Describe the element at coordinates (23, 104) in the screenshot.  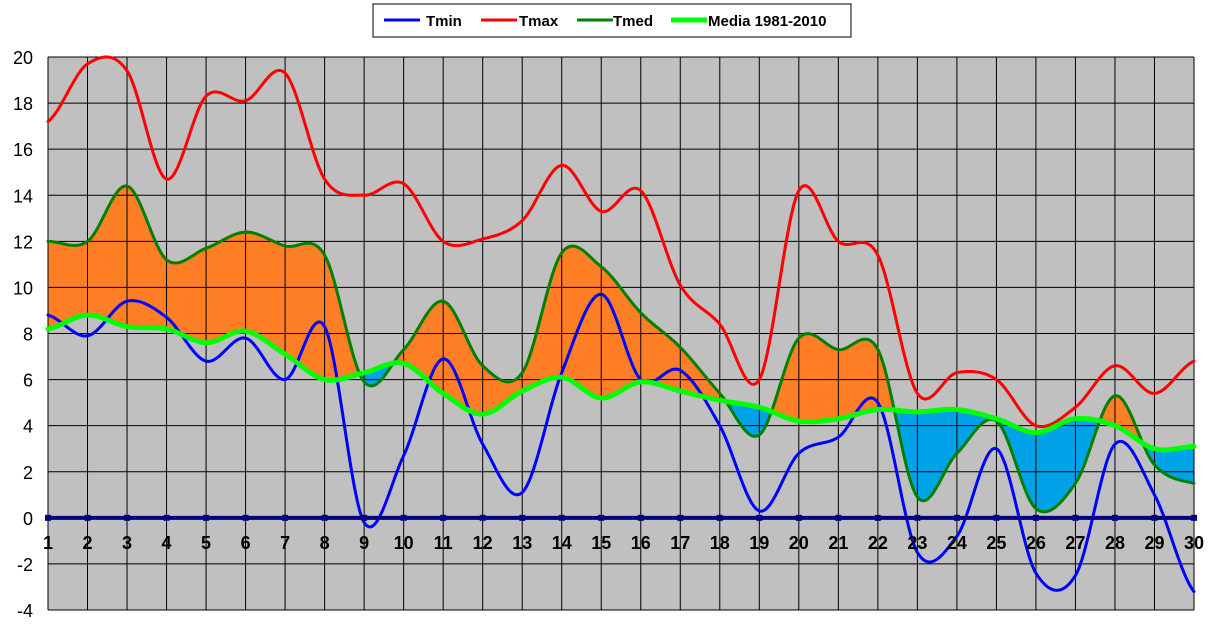
I see `y-tick-label: 18` at that location.